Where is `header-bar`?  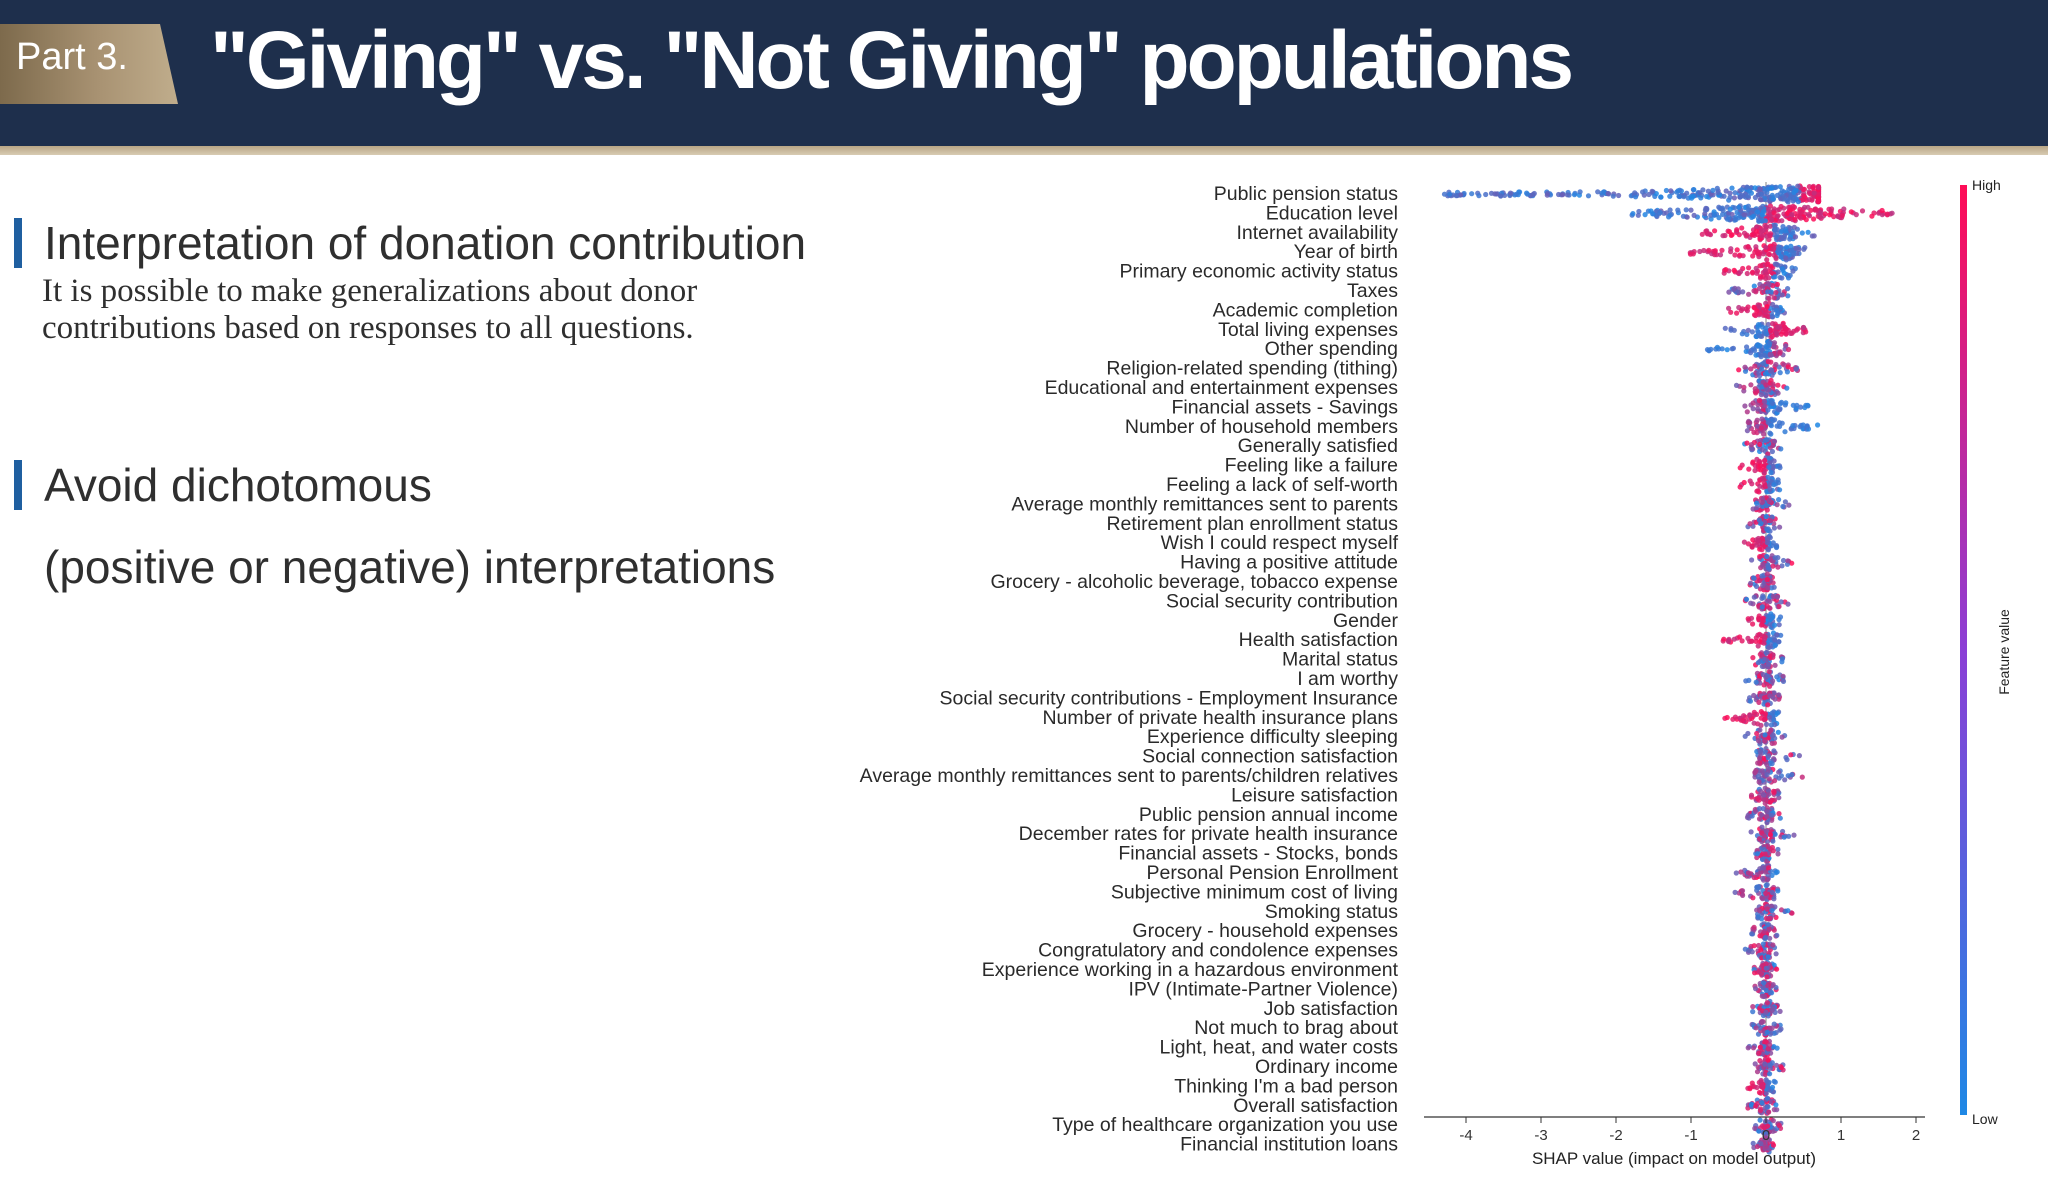 header-bar is located at coordinates (1024, 73).